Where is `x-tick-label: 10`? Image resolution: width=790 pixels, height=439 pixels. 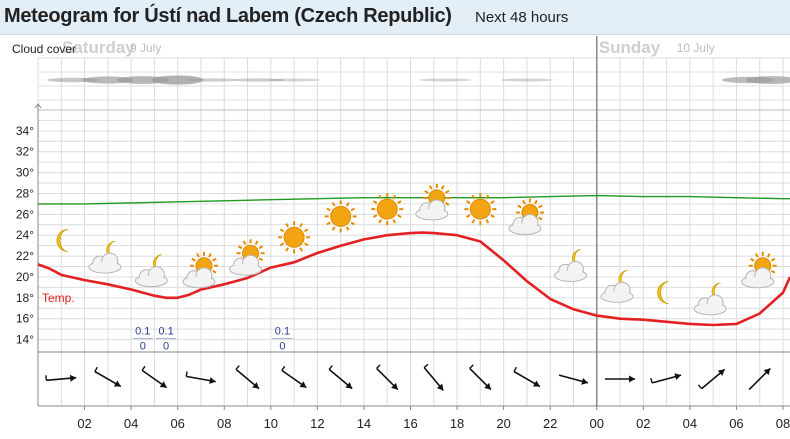 x-tick-label: 10 is located at coordinates (271, 423).